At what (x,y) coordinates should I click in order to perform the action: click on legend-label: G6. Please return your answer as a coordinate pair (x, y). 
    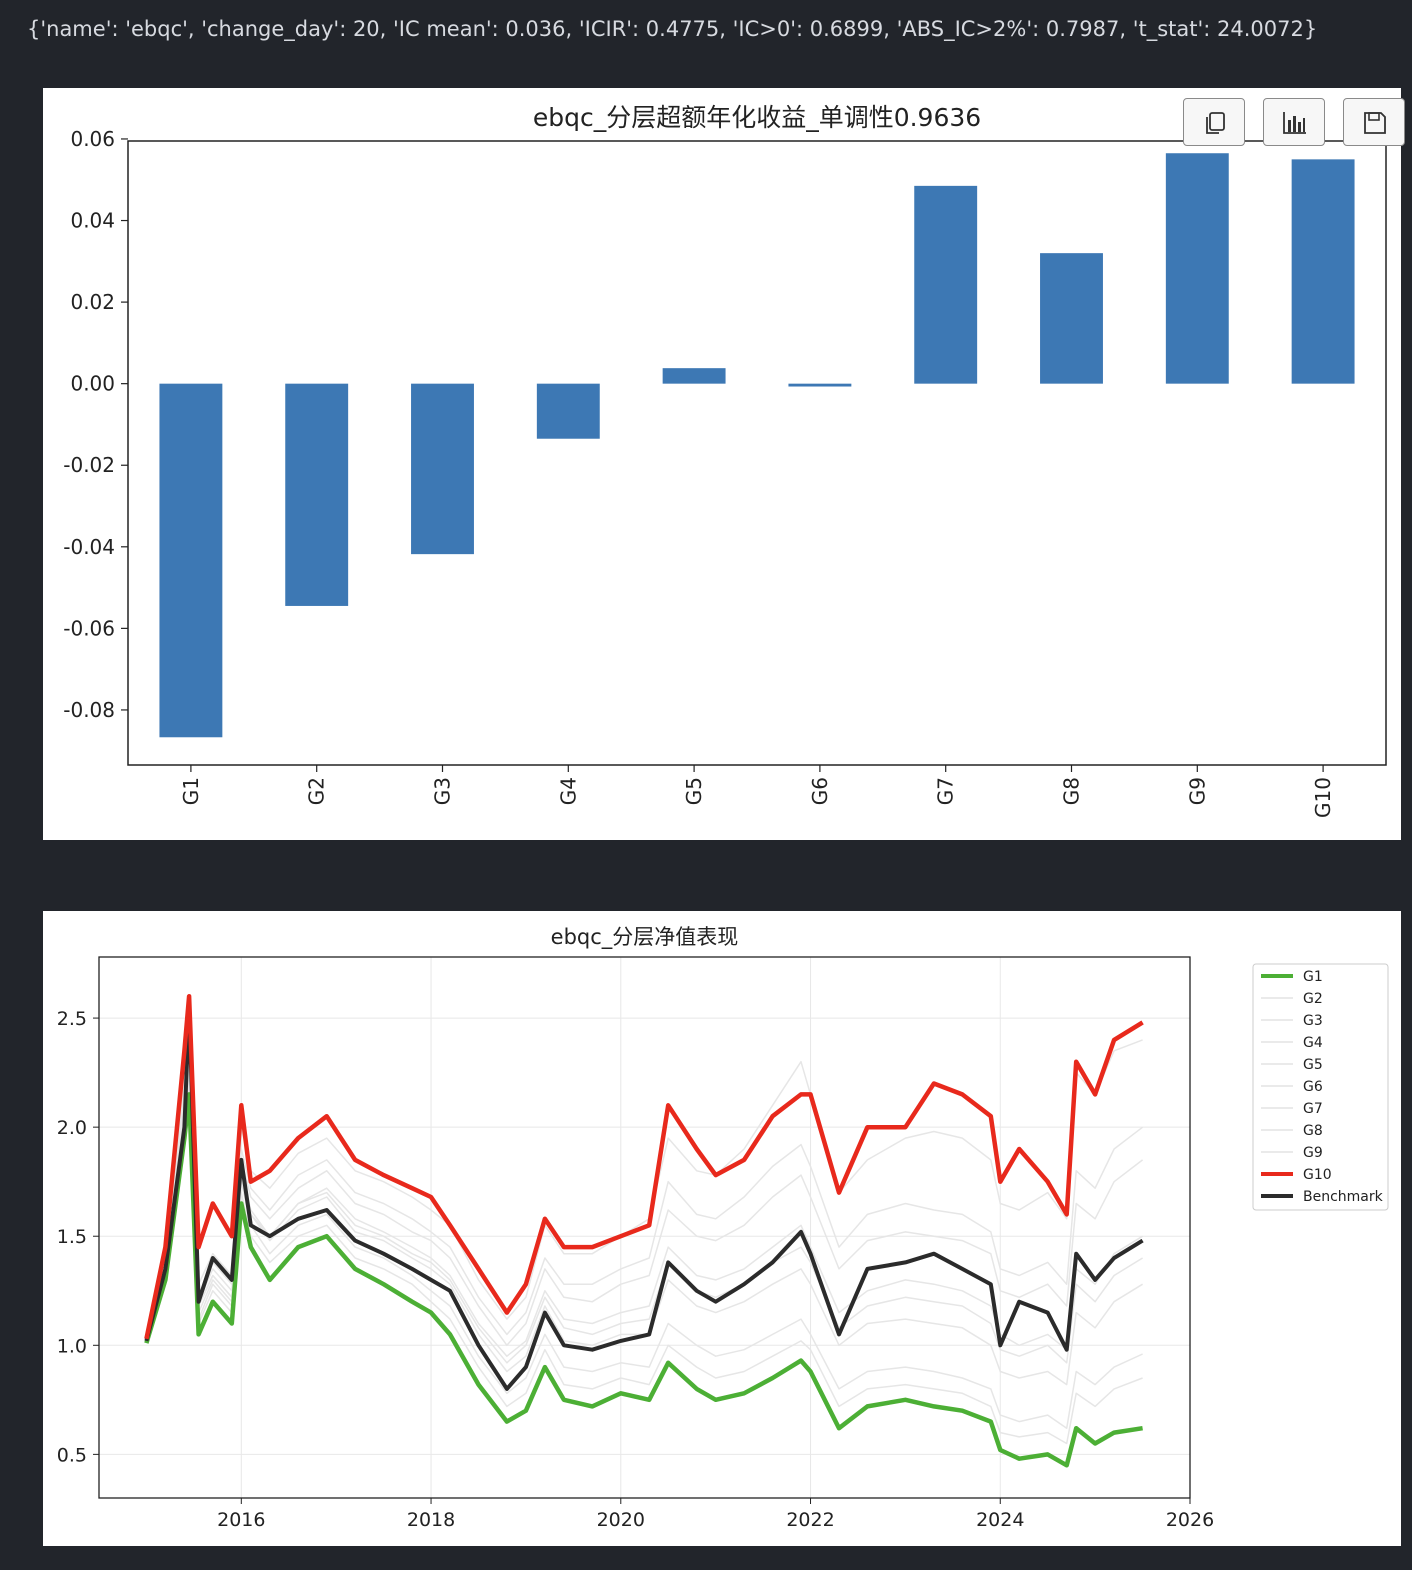
    Looking at the image, I should click on (1313, 1087).